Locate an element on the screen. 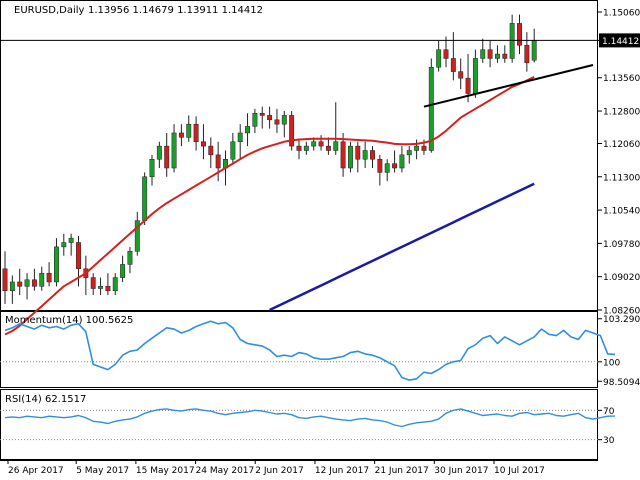 This screenshot has height=480, width=640. rsi-panel-frame is located at coordinates (299, 424).